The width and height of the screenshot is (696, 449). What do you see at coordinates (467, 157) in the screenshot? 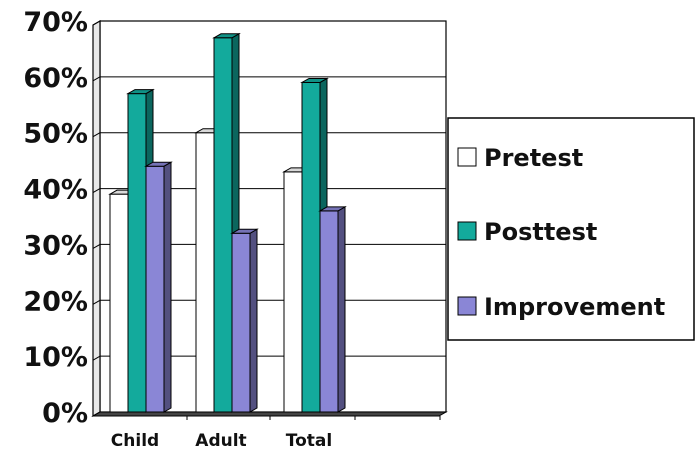
I see `legend-swatch-pretest` at bounding box center [467, 157].